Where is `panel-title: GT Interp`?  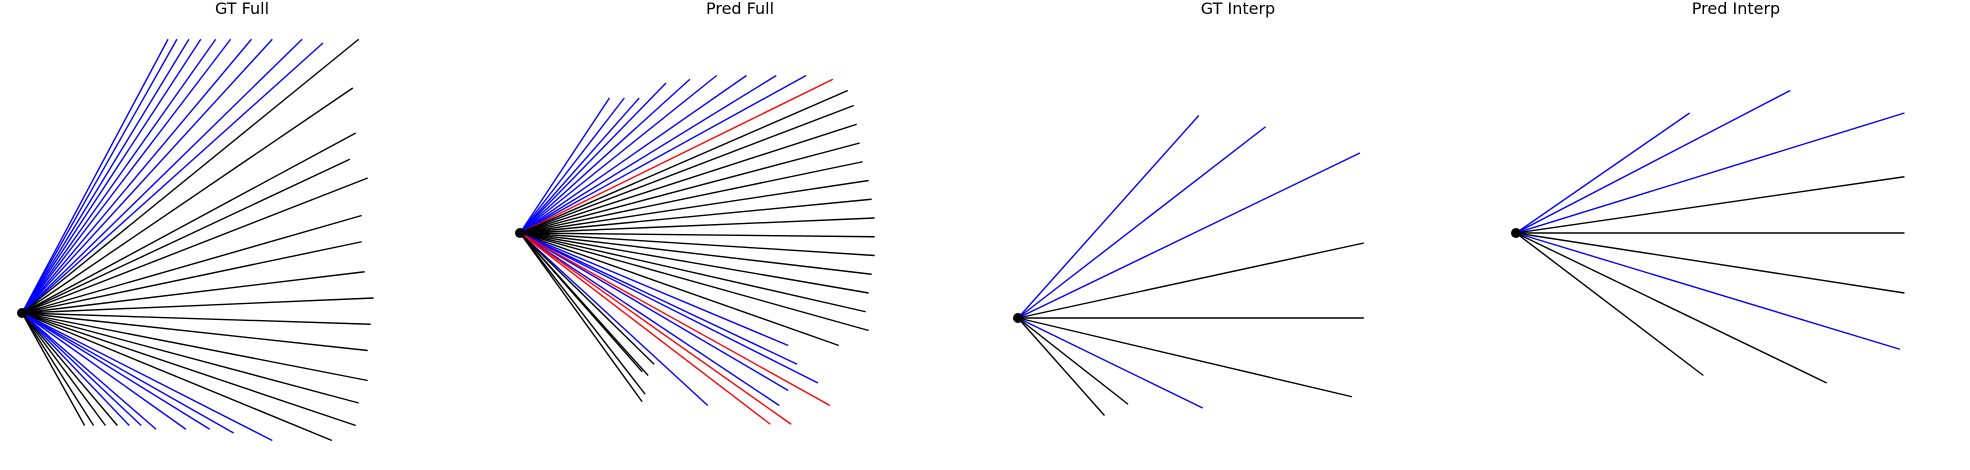 panel-title: GT Interp is located at coordinates (1238, 9).